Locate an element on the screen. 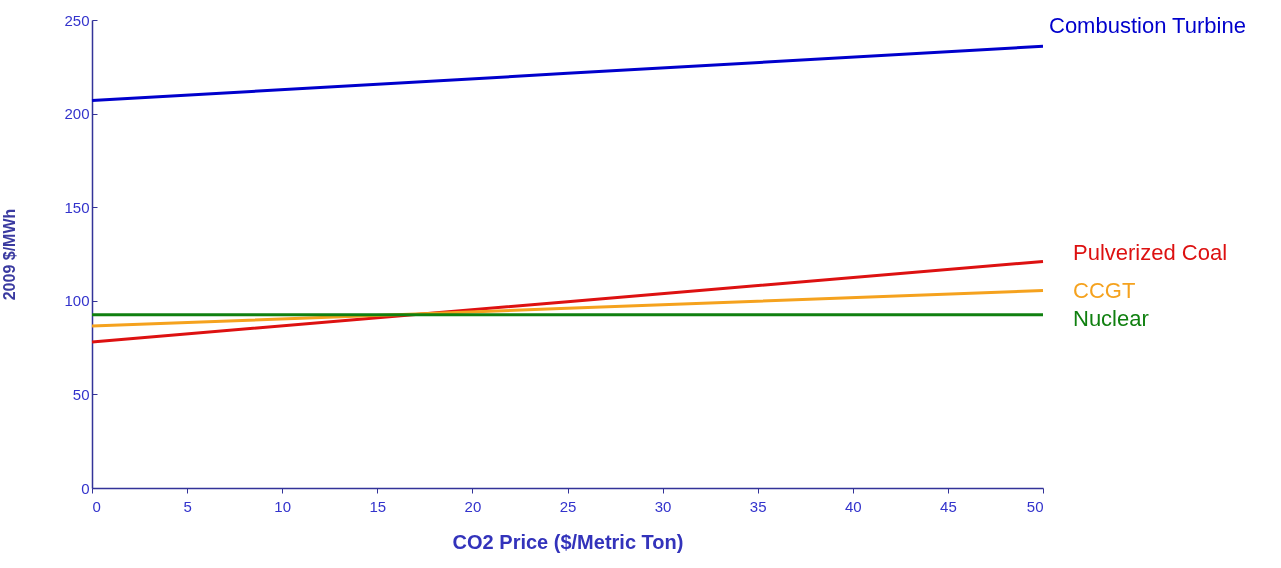  x-tick-label: 50 is located at coordinates (1035, 506).